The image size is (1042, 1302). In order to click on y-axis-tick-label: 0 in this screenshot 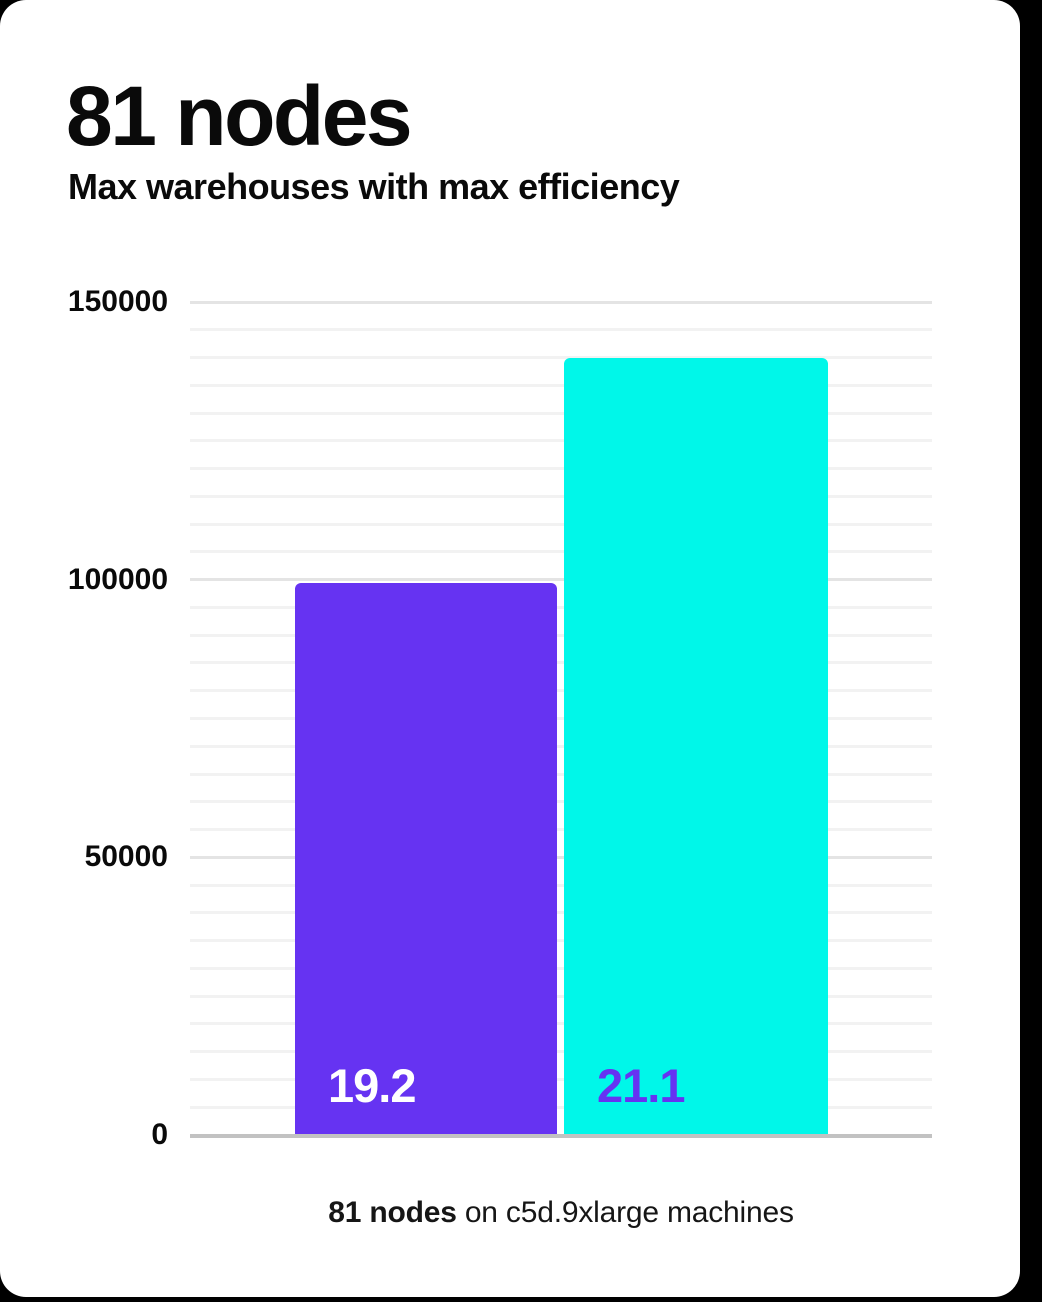, I will do `click(159, 1134)`.